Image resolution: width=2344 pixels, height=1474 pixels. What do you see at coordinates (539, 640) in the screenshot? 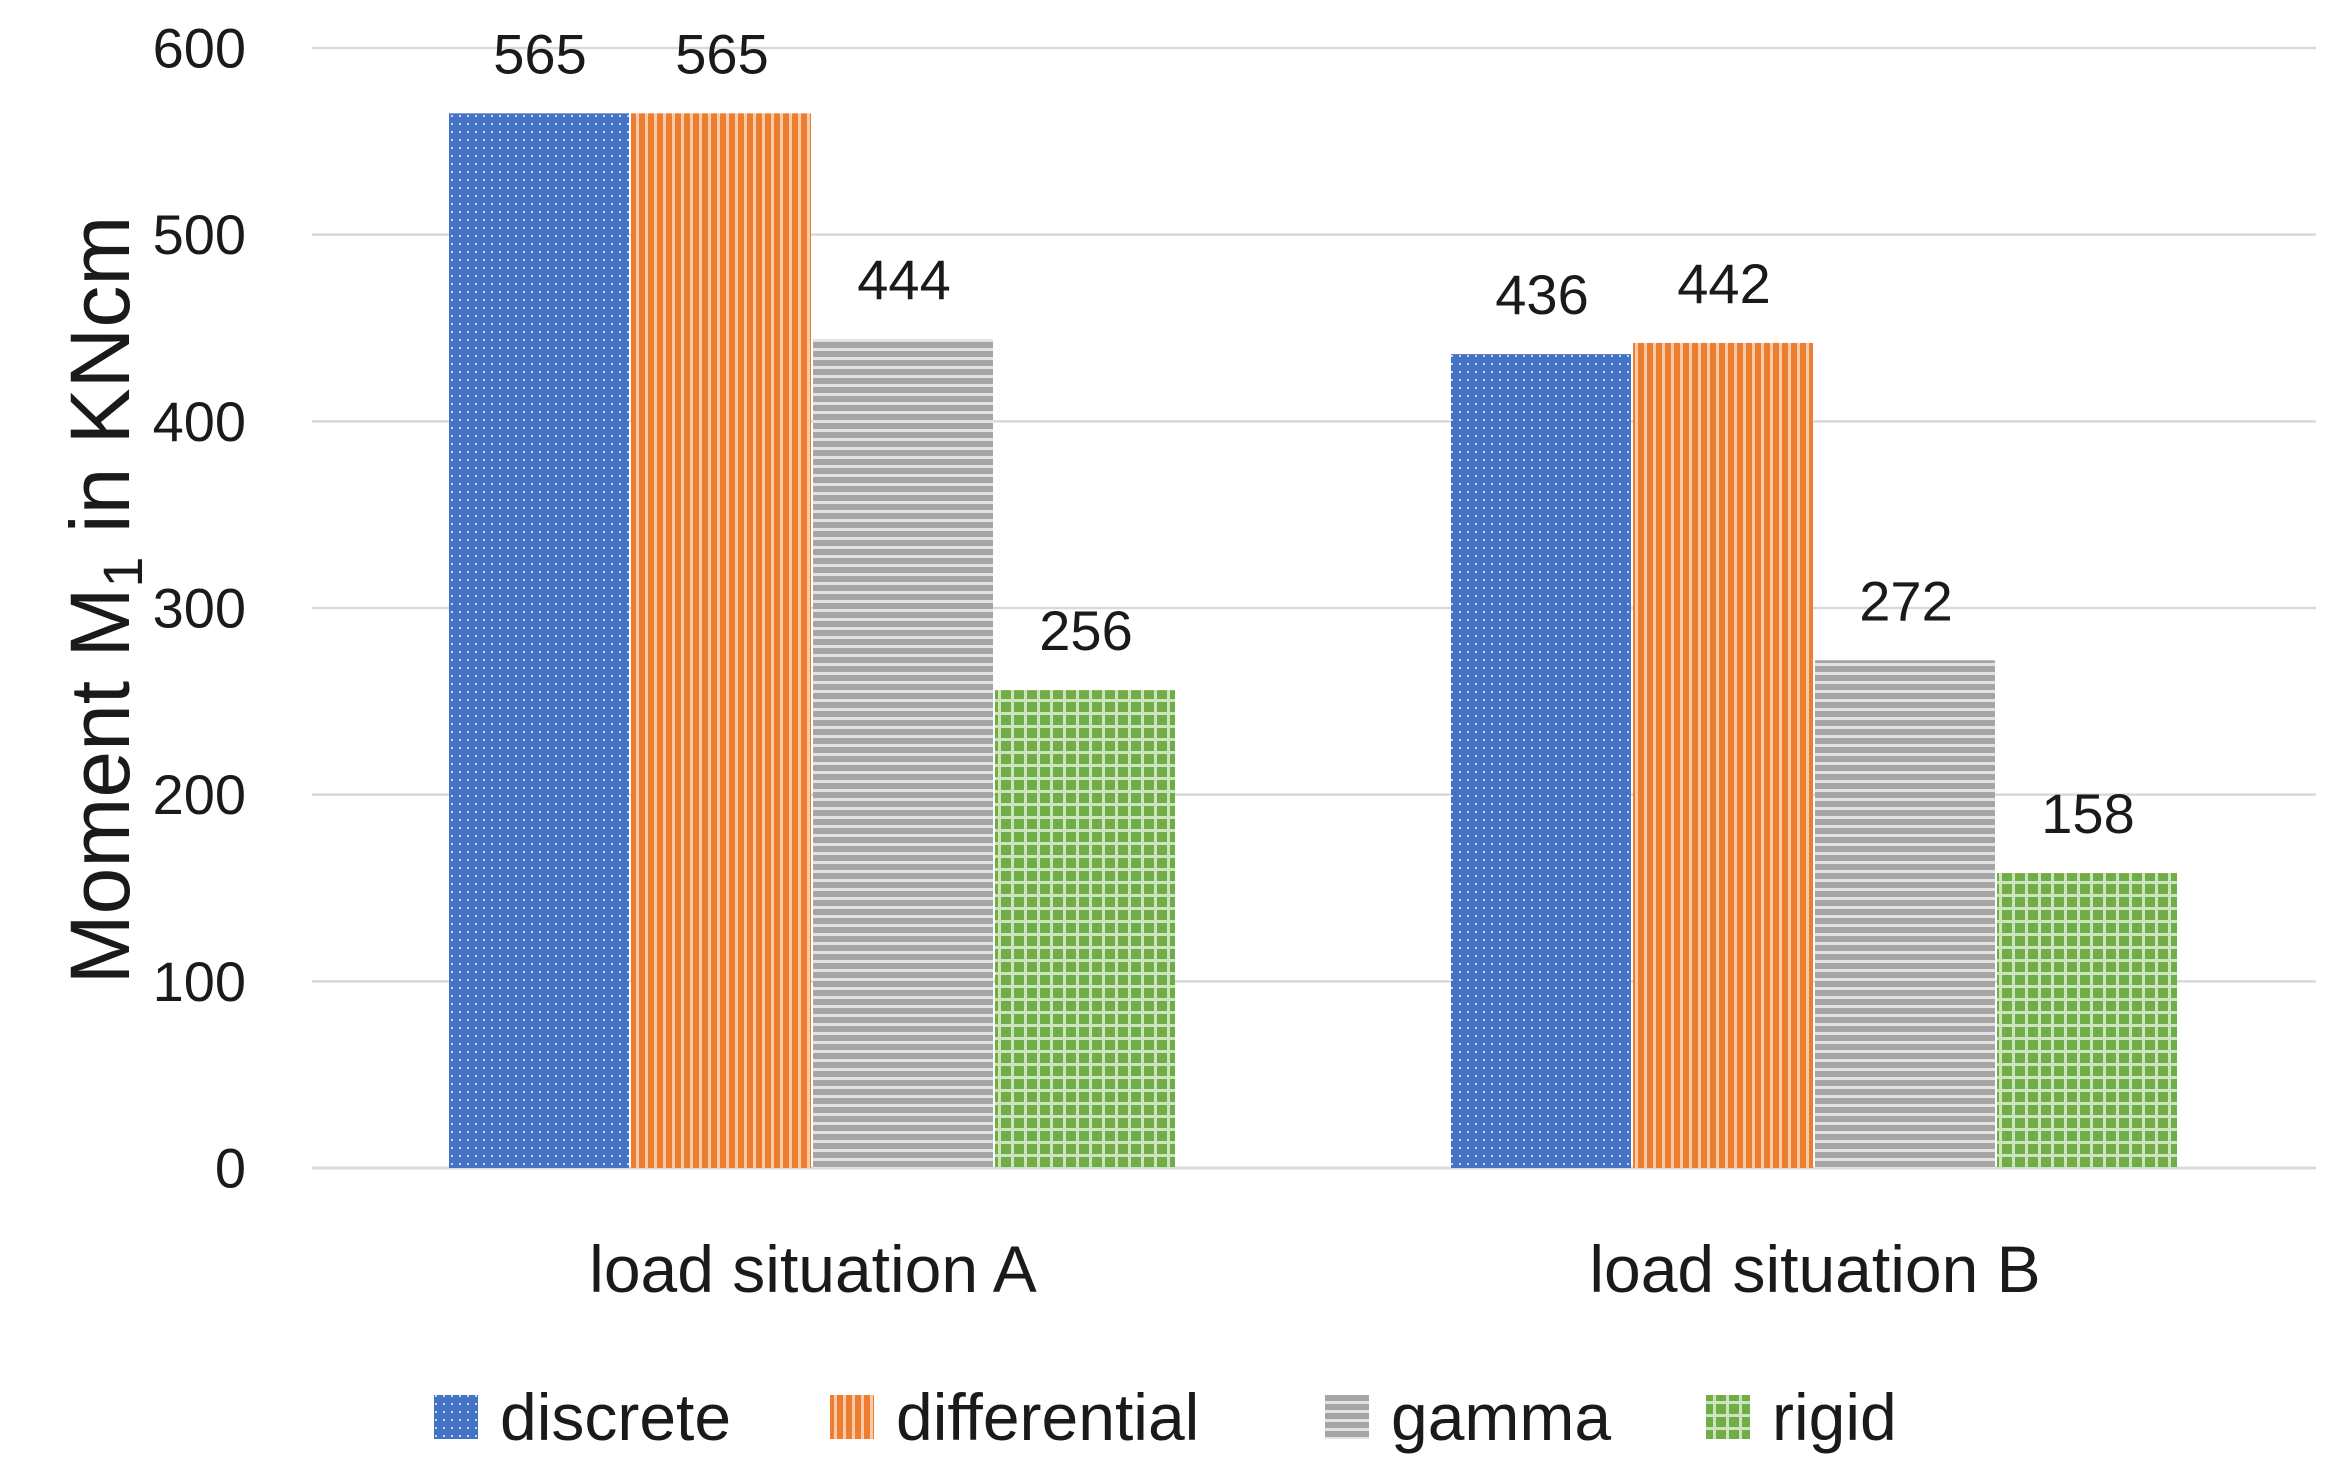
I see `bar-discrete-a` at bounding box center [539, 640].